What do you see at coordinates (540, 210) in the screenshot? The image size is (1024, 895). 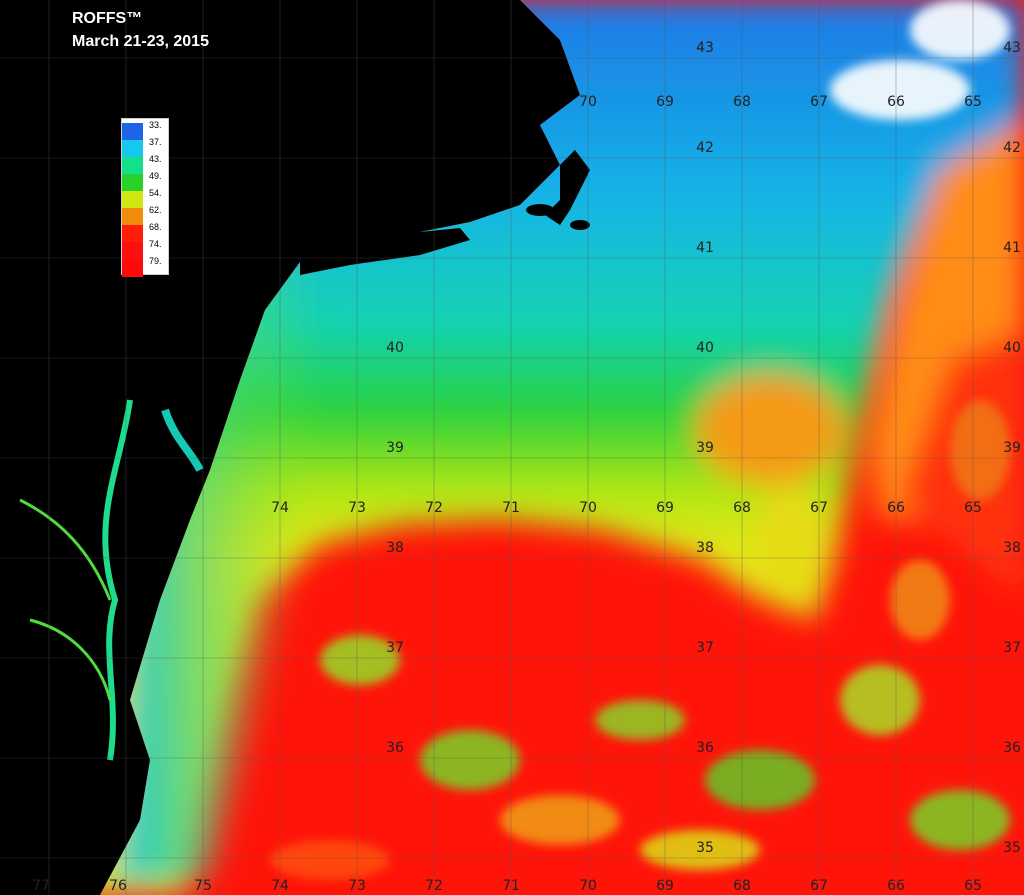 I see `marthas-vineyard` at bounding box center [540, 210].